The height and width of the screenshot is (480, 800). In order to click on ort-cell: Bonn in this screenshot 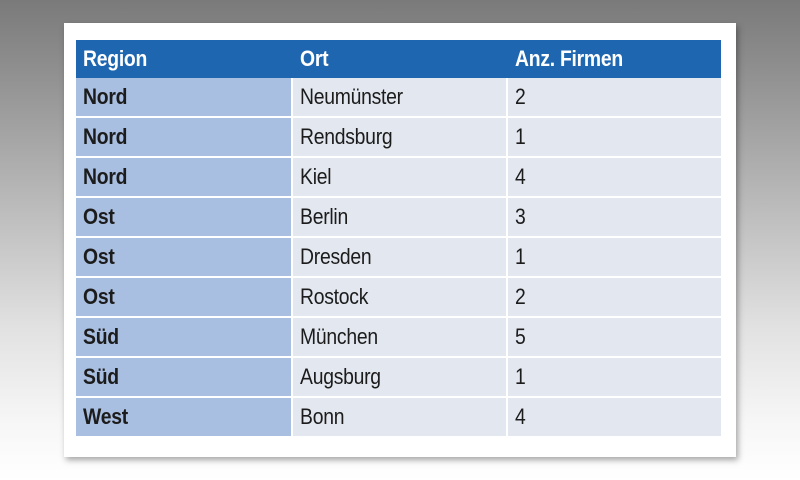, I will do `click(400, 418)`.